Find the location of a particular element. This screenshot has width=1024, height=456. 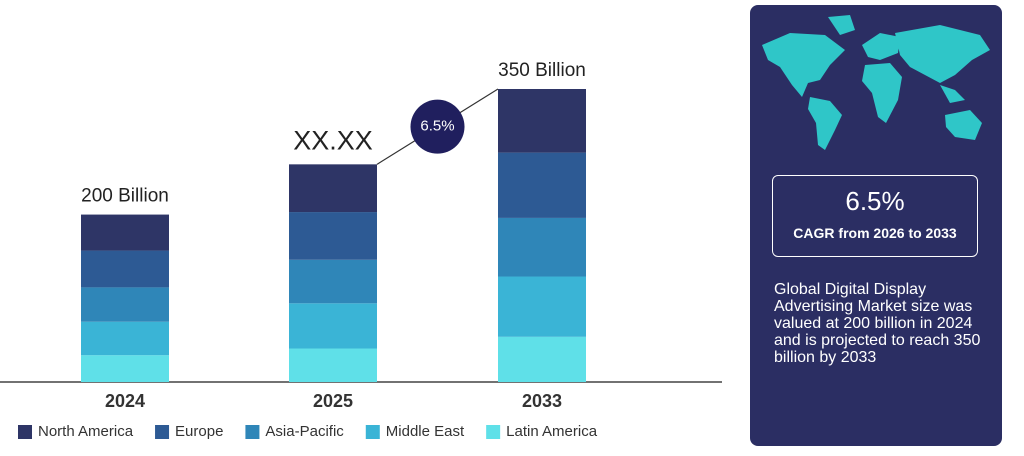

cagr-bubble is located at coordinates (437, 126).